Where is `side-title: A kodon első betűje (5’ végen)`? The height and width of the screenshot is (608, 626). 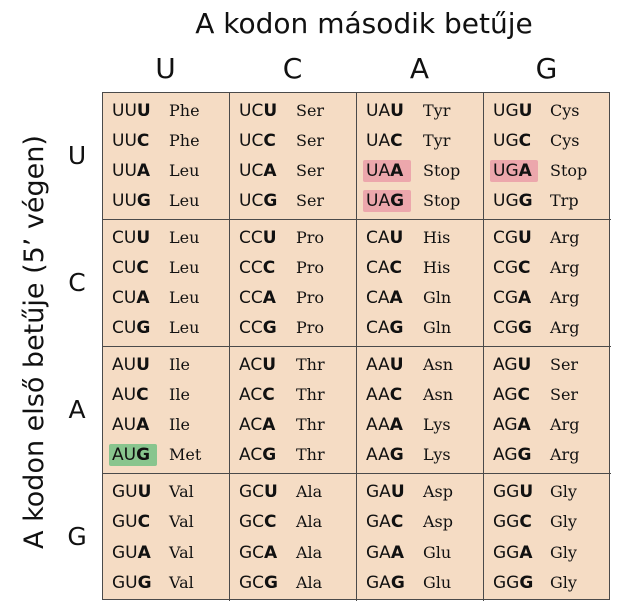 side-title: A kodon első betűje (5’ végen) is located at coordinates (34, 342).